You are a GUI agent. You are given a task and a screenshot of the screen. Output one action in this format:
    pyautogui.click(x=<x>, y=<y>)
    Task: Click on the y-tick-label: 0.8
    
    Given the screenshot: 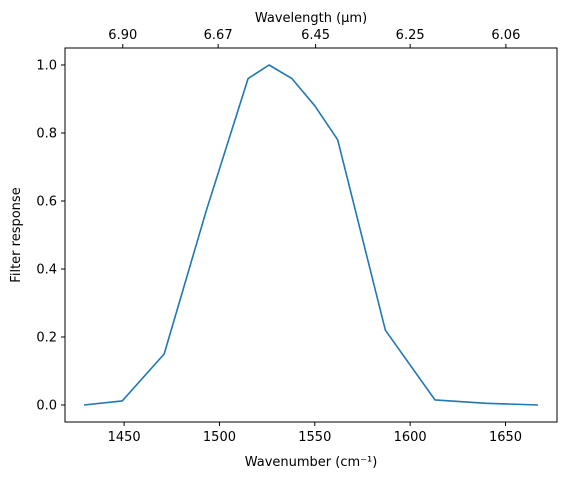 What is the action you would take?
    pyautogui.click(x=46, y=134)
    